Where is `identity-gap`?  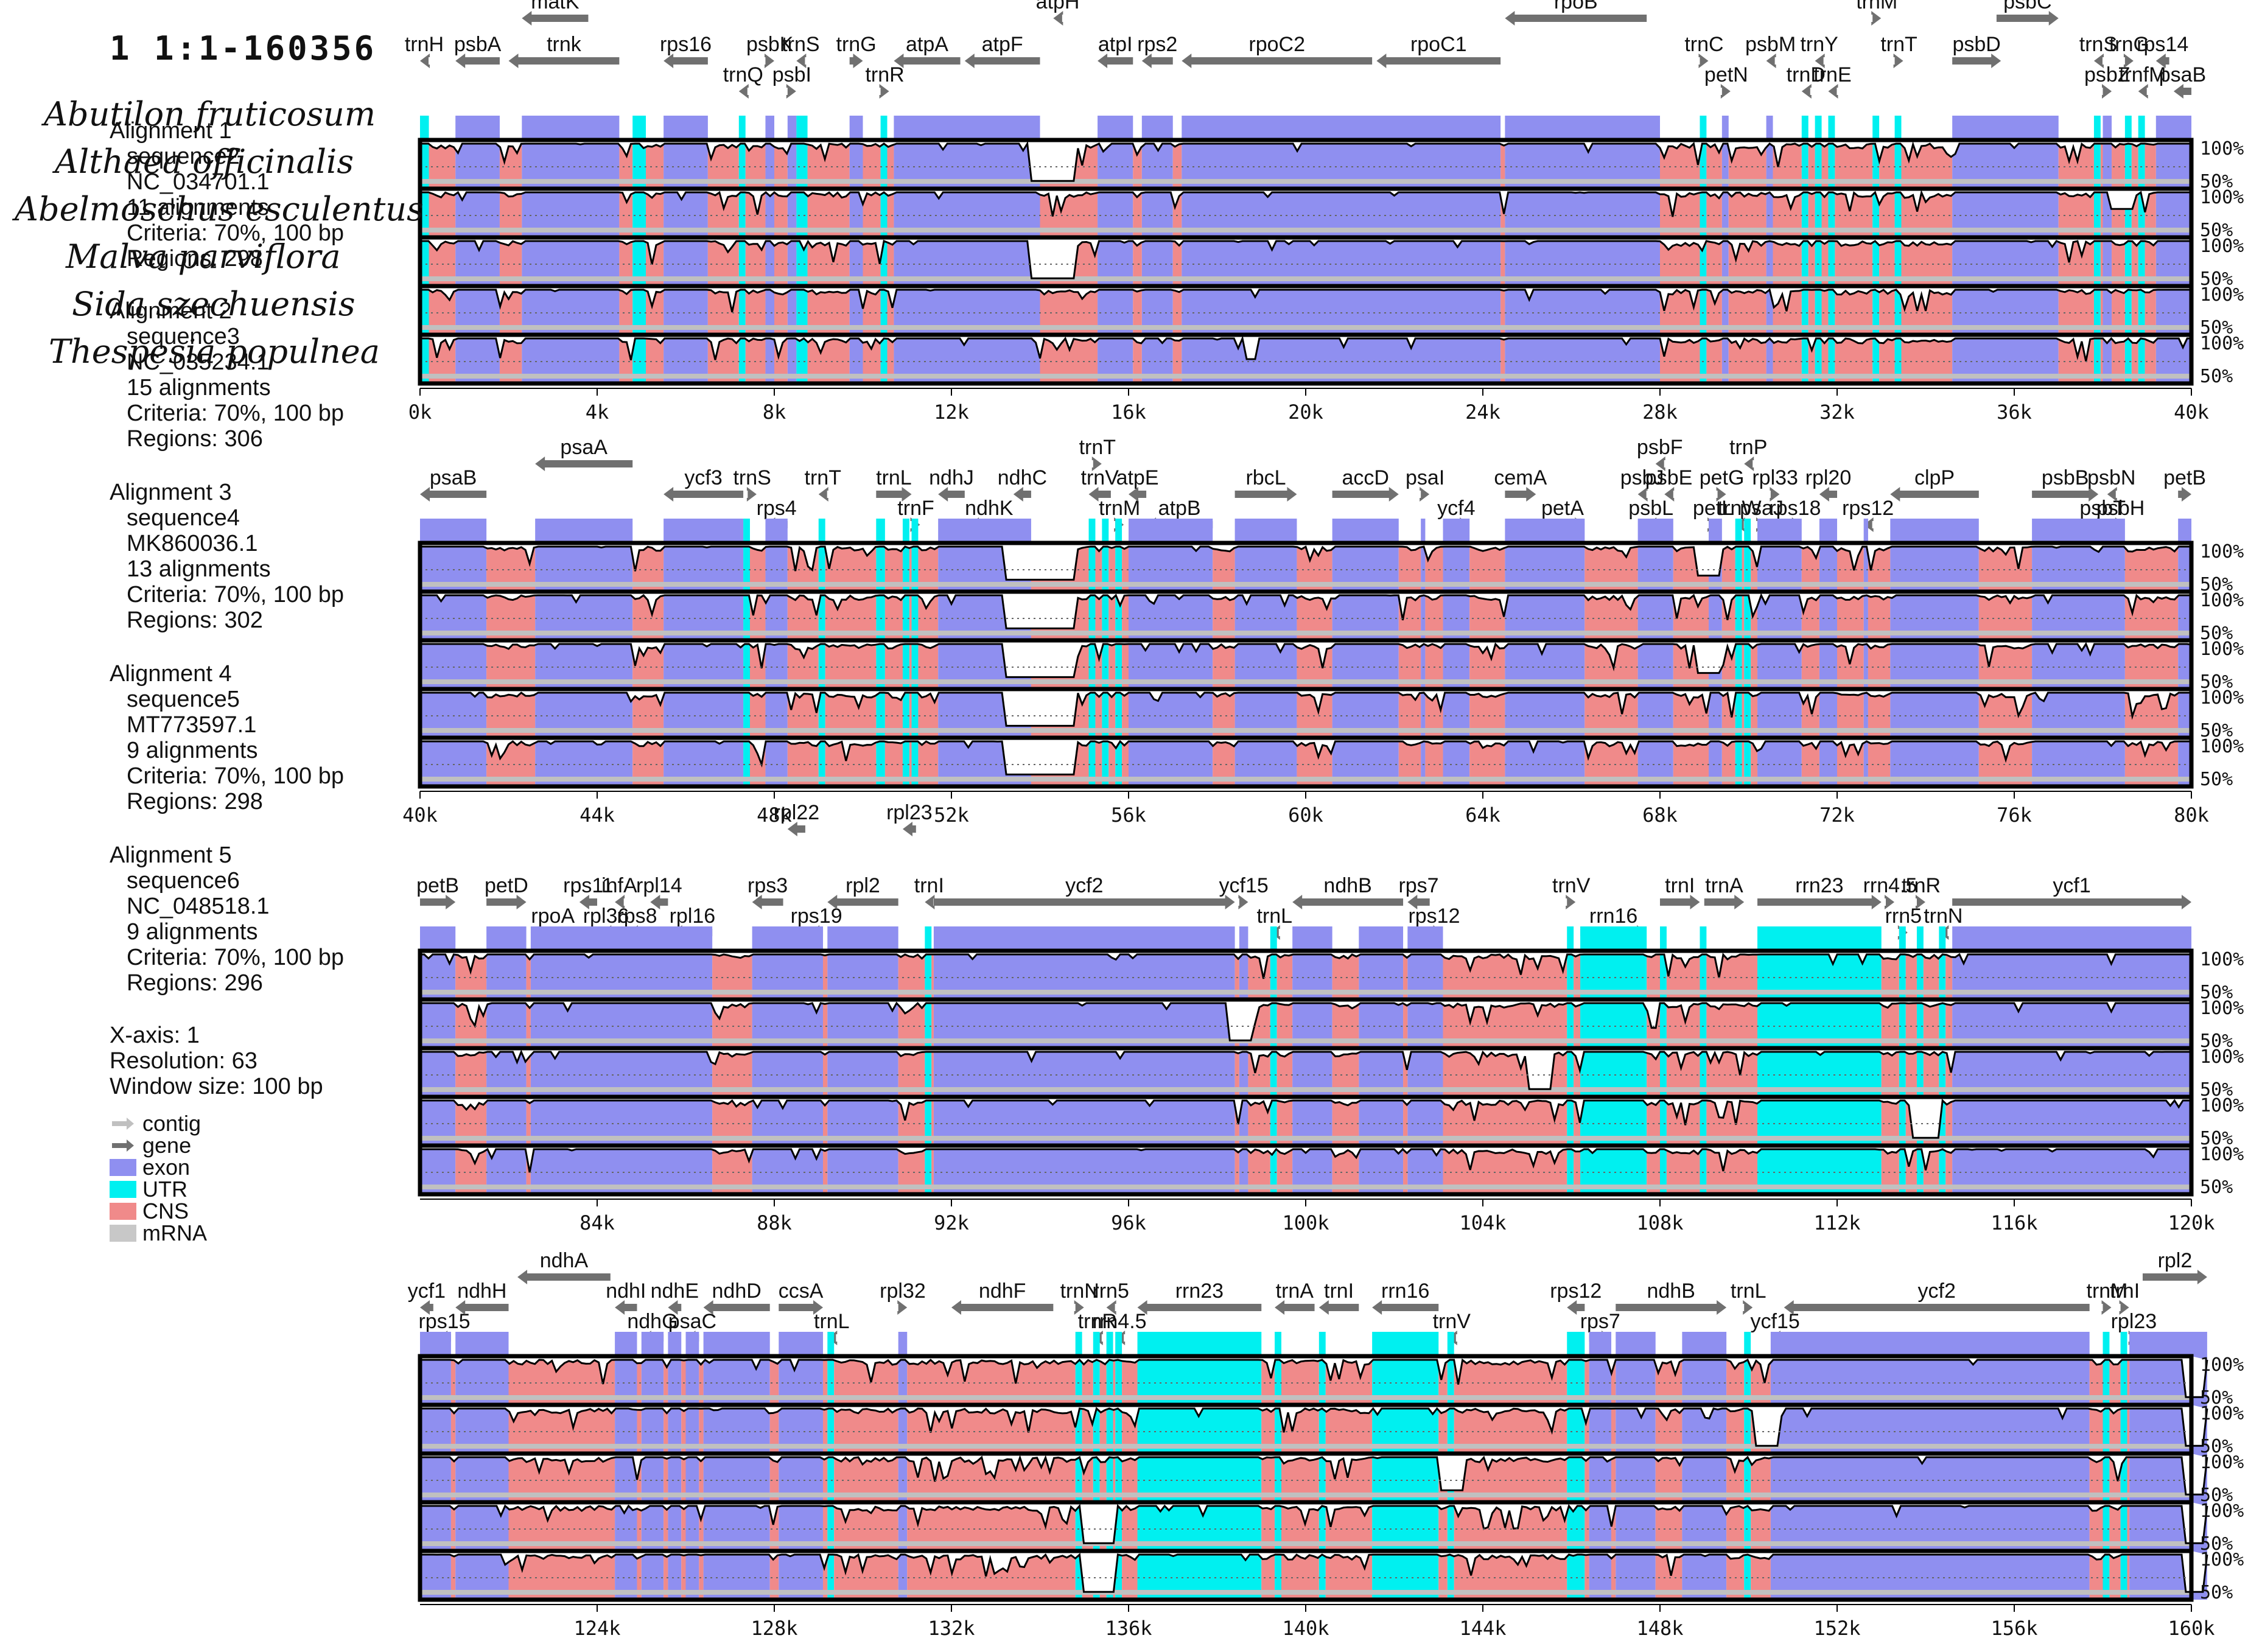
identity-gap is located at coordinates (1313, 1425).